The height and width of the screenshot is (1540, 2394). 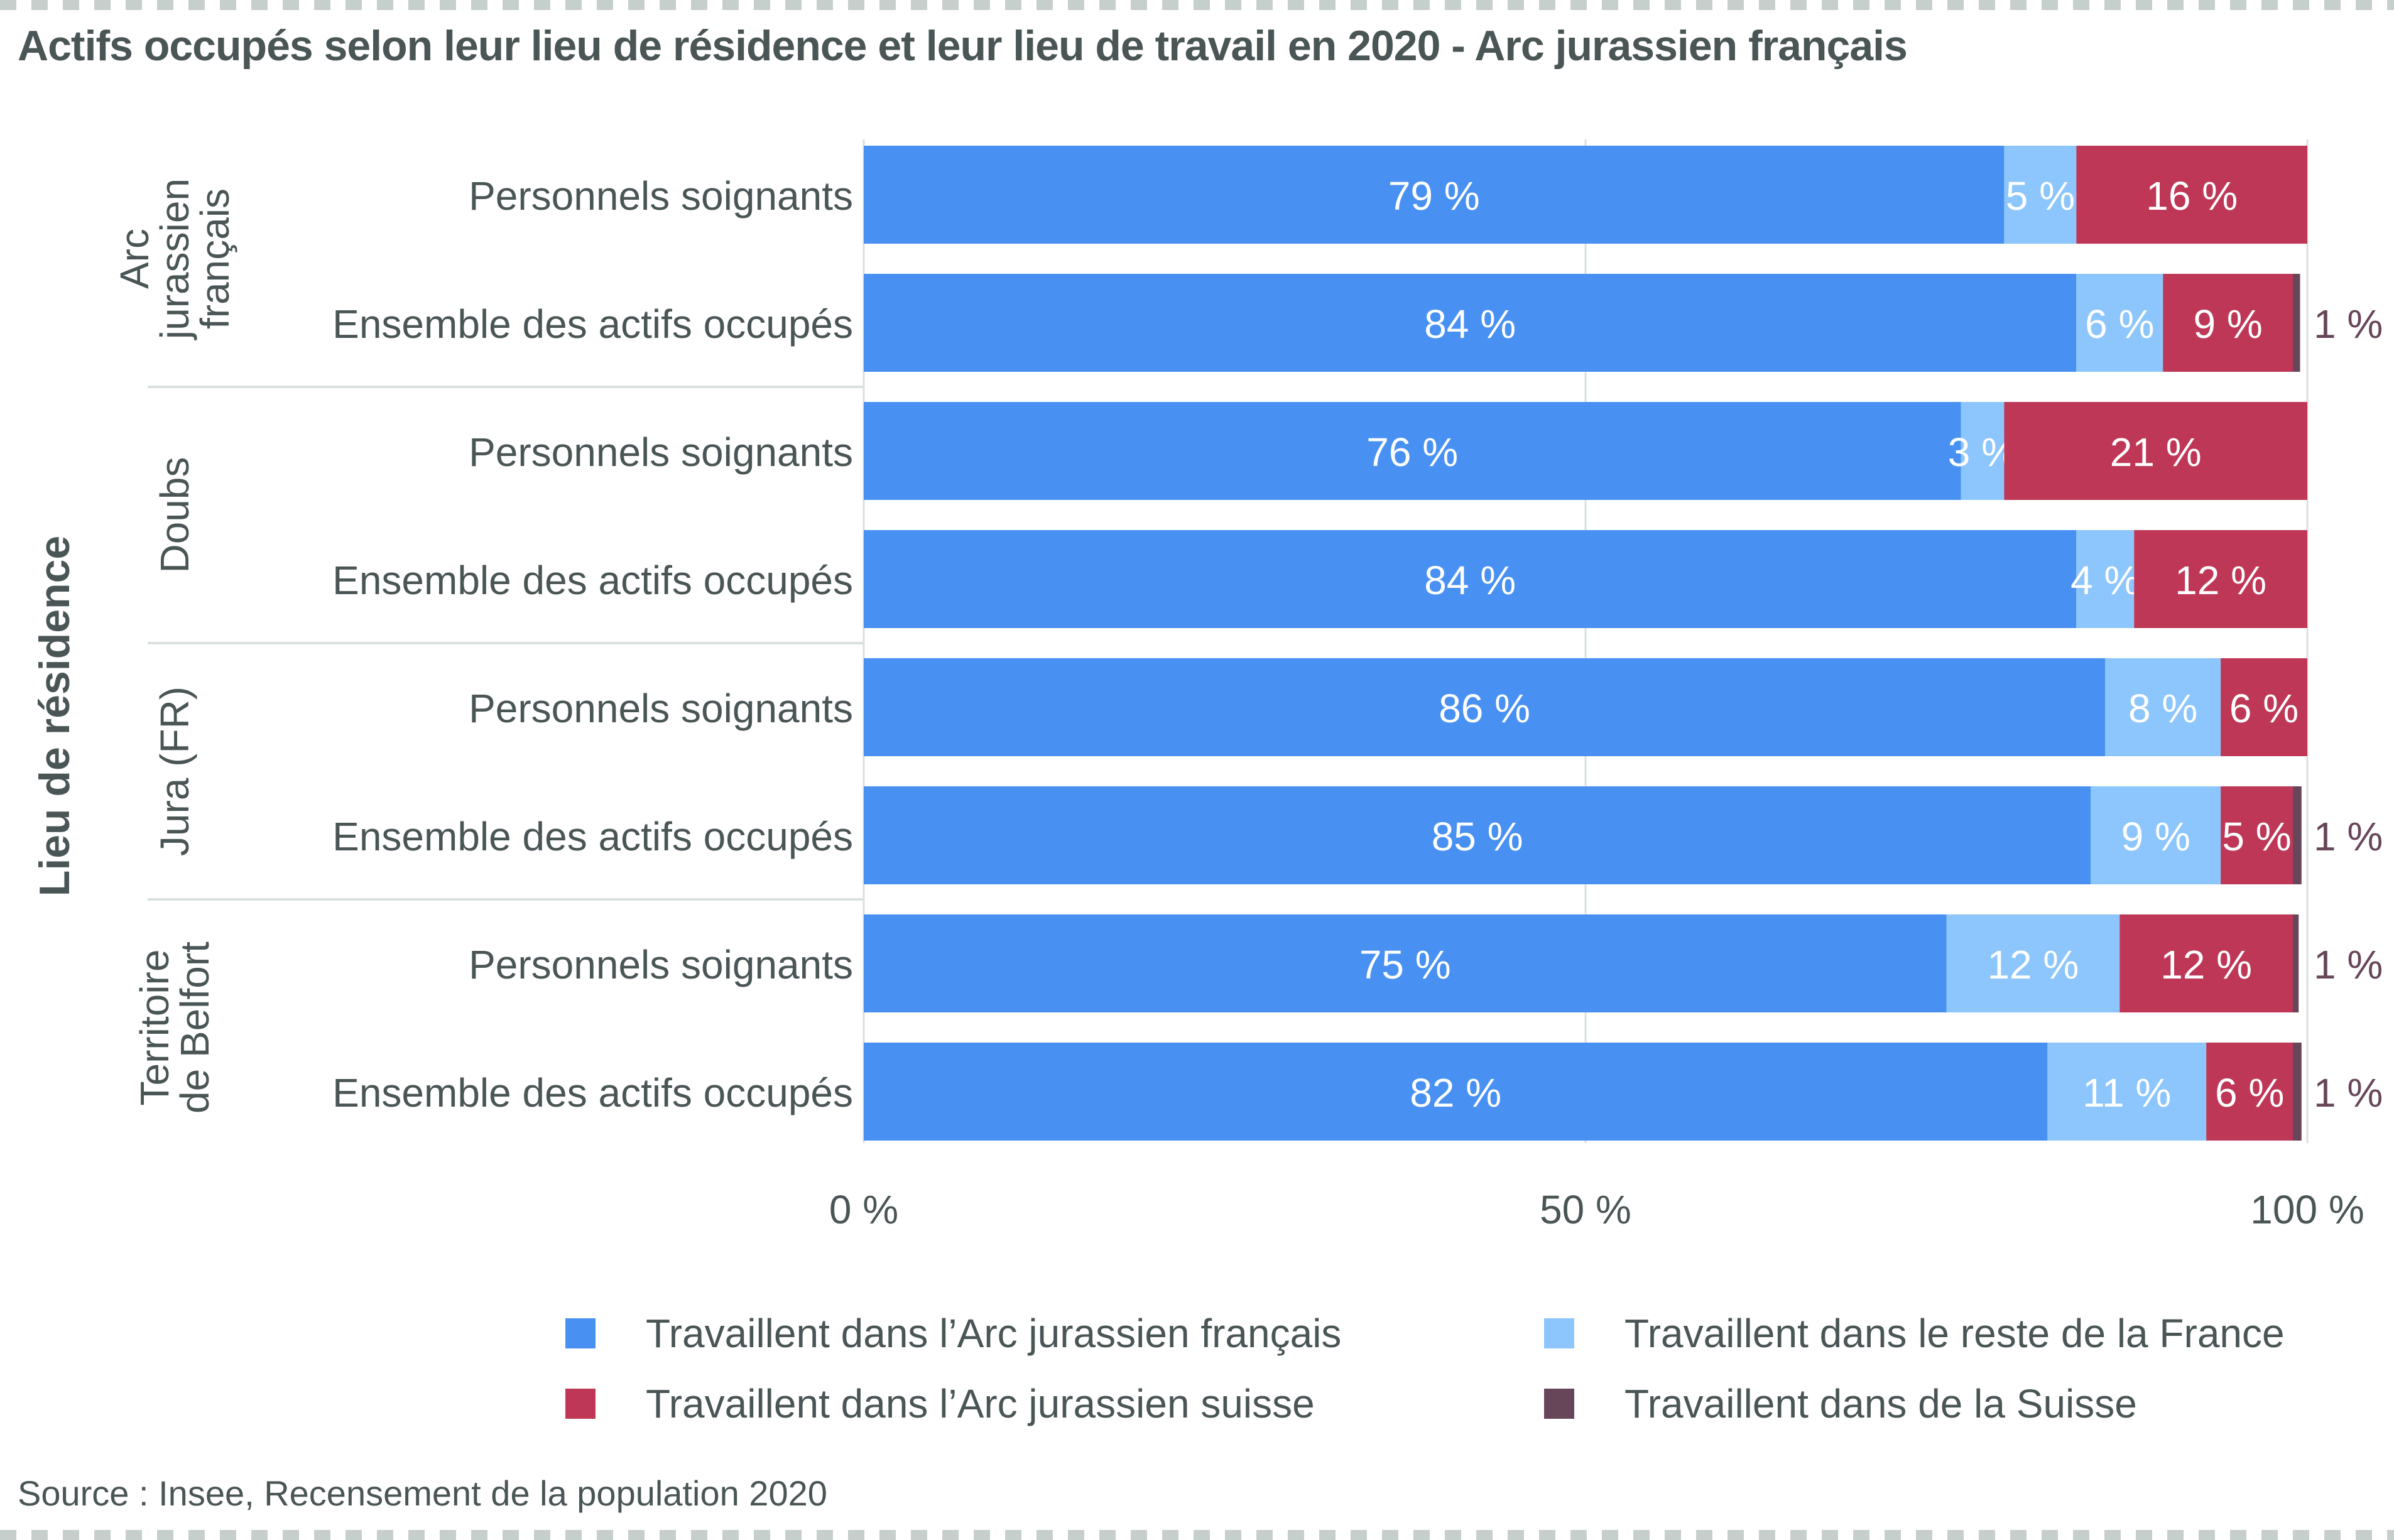 I want to click on group-label: Jura (FR), so click(x=175, y=771).